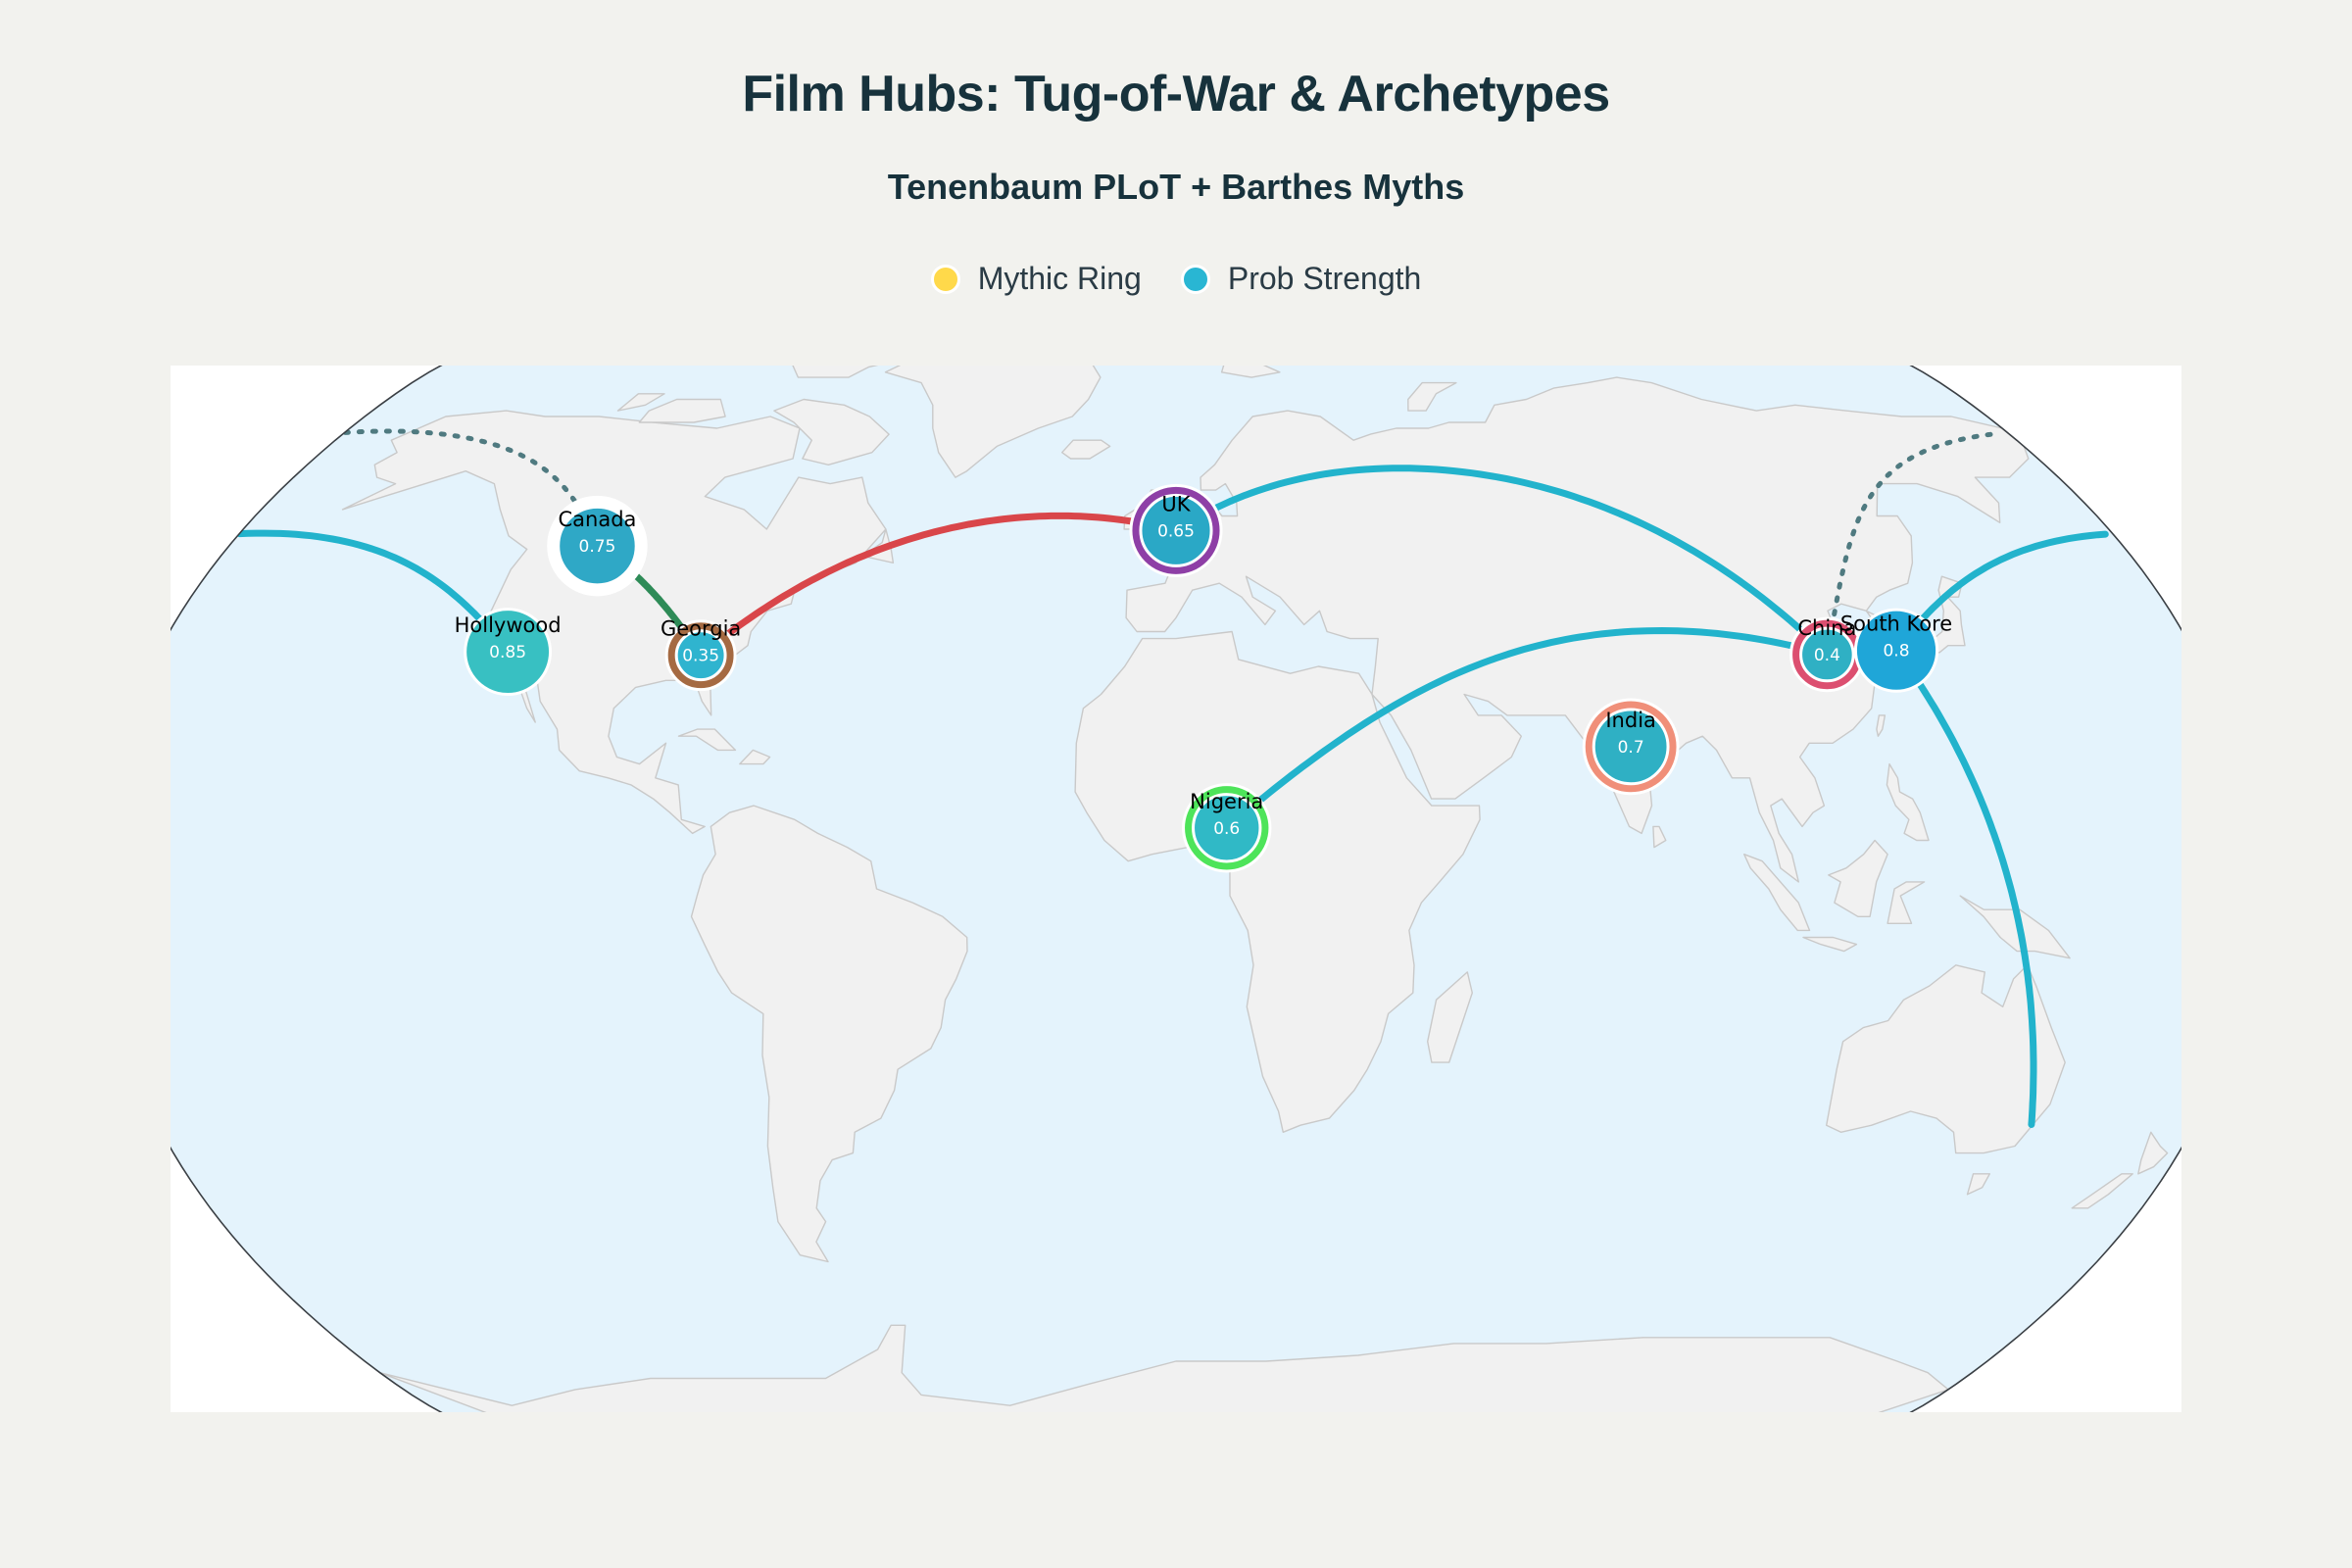 The height and width of the screenshot is (1568, 2352). I want to click on strength-bubble-south-kore, so click(1896, 650).